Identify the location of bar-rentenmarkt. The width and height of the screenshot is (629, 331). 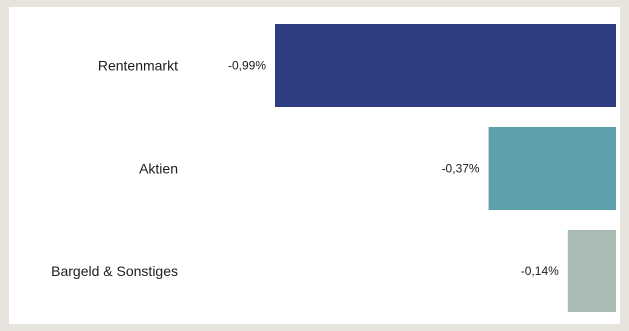
(445, 65).